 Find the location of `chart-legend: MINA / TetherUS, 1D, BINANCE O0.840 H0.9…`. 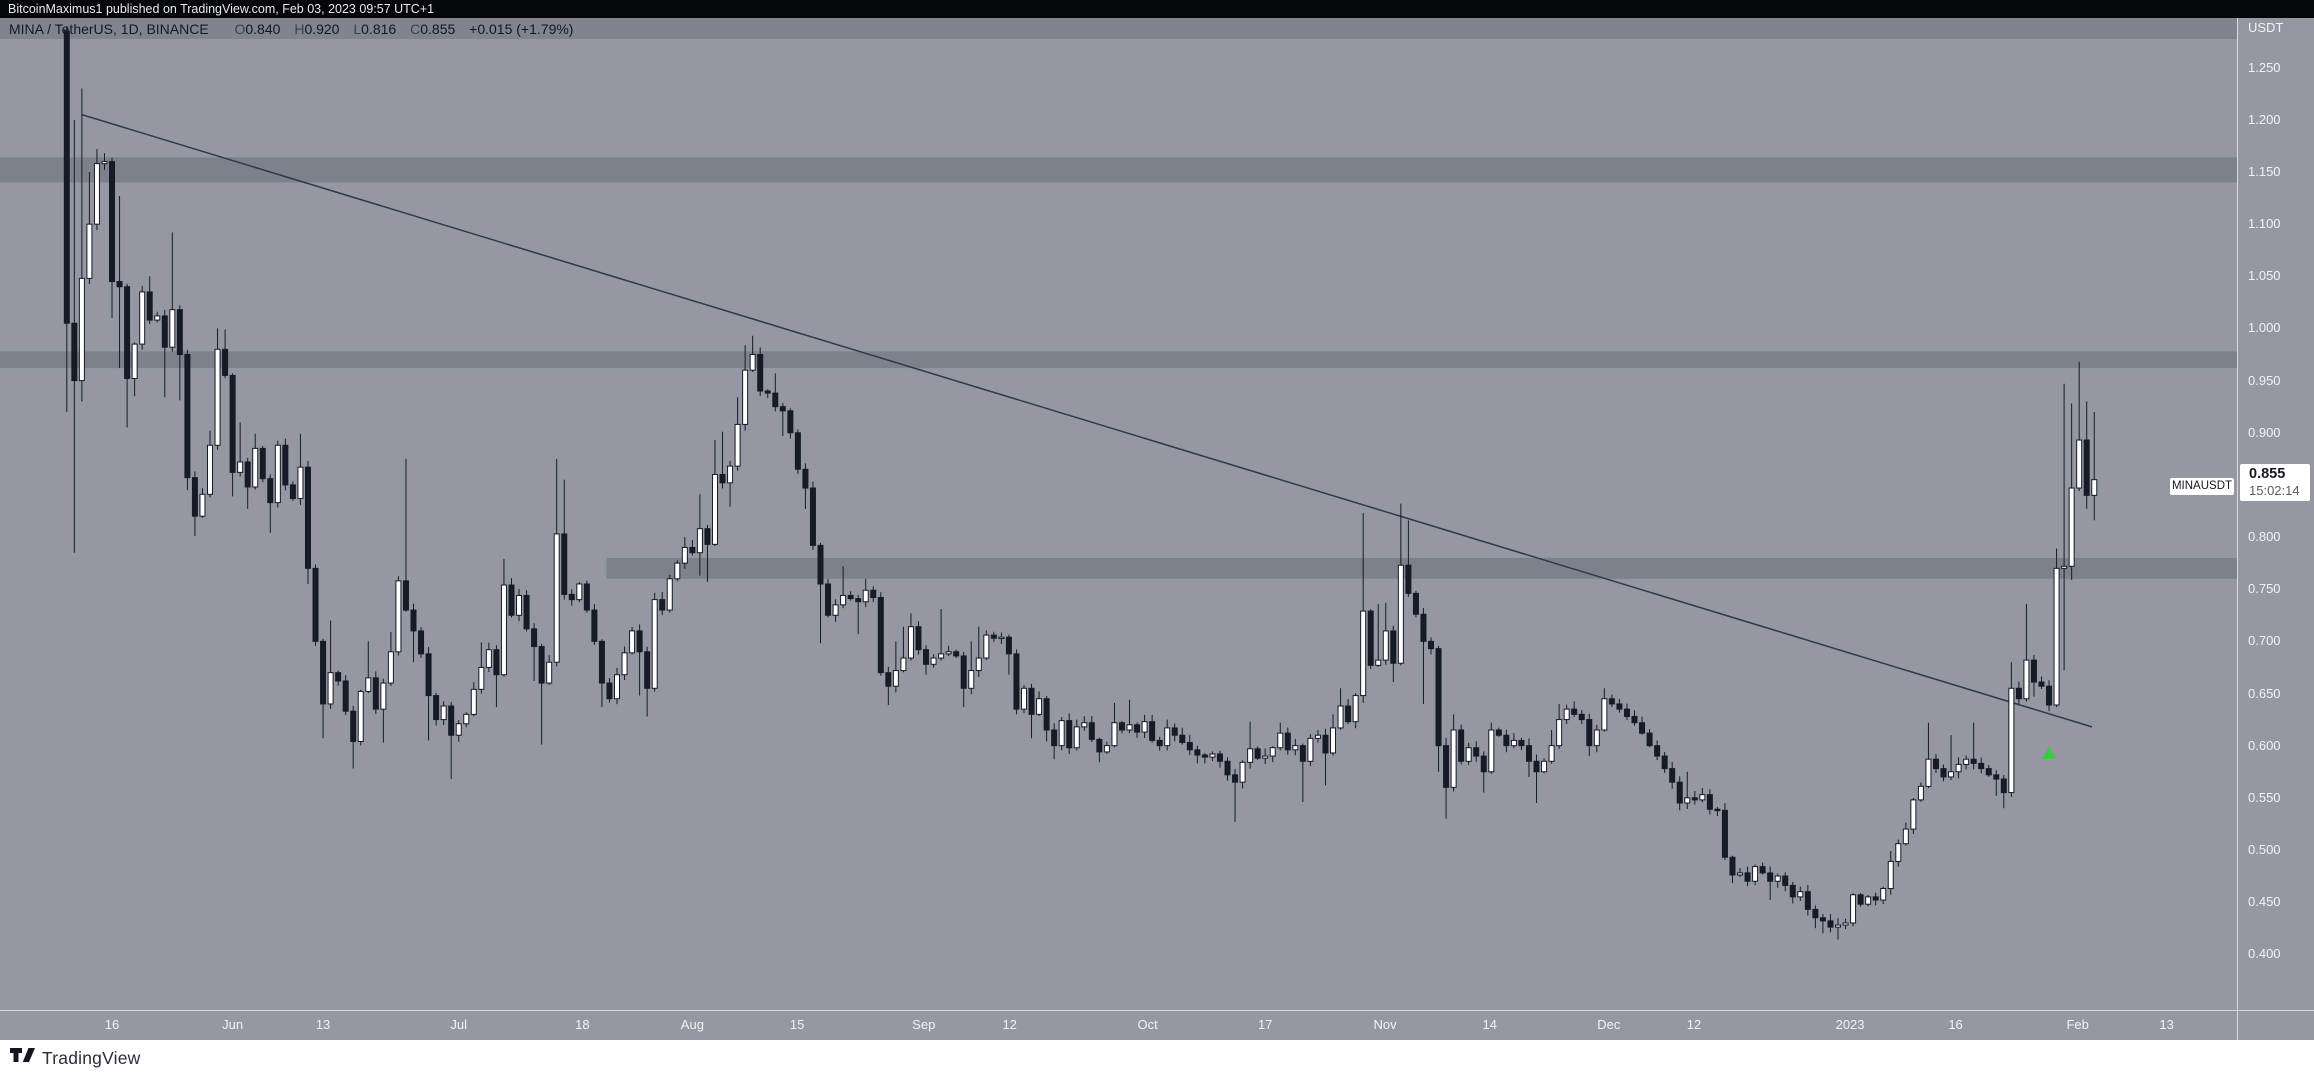

chart-legend: MINA / TetherUS, 1D, BINANCE O0.840 H0.9… is located at coordinates (291, 29).